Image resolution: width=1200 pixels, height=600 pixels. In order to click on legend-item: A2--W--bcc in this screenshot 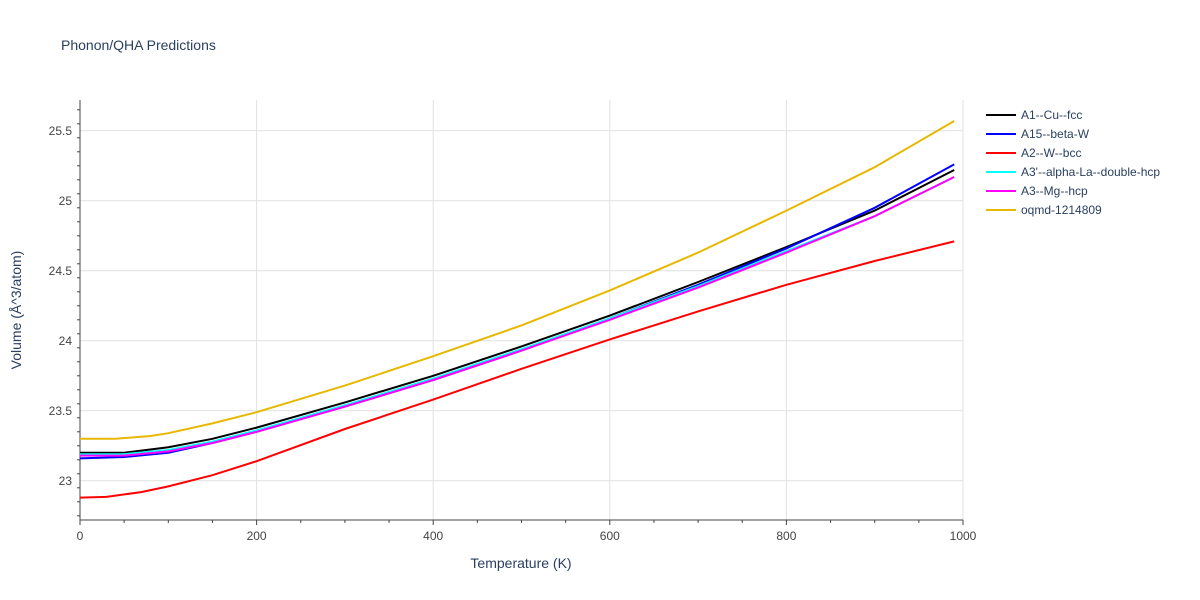, I will do `click(1033, 153)`.